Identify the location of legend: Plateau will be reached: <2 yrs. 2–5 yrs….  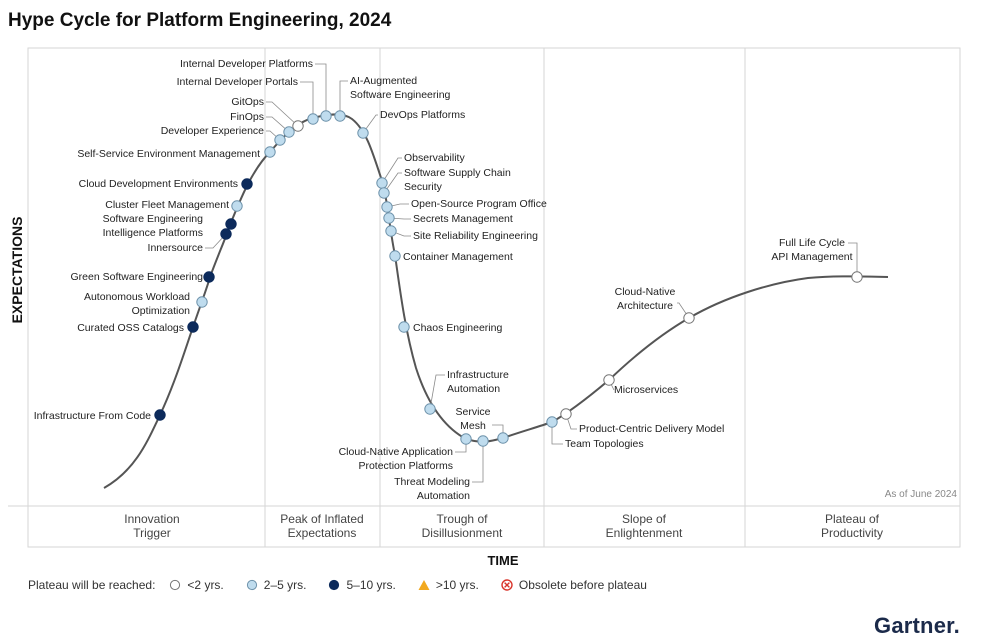
(348, 585).